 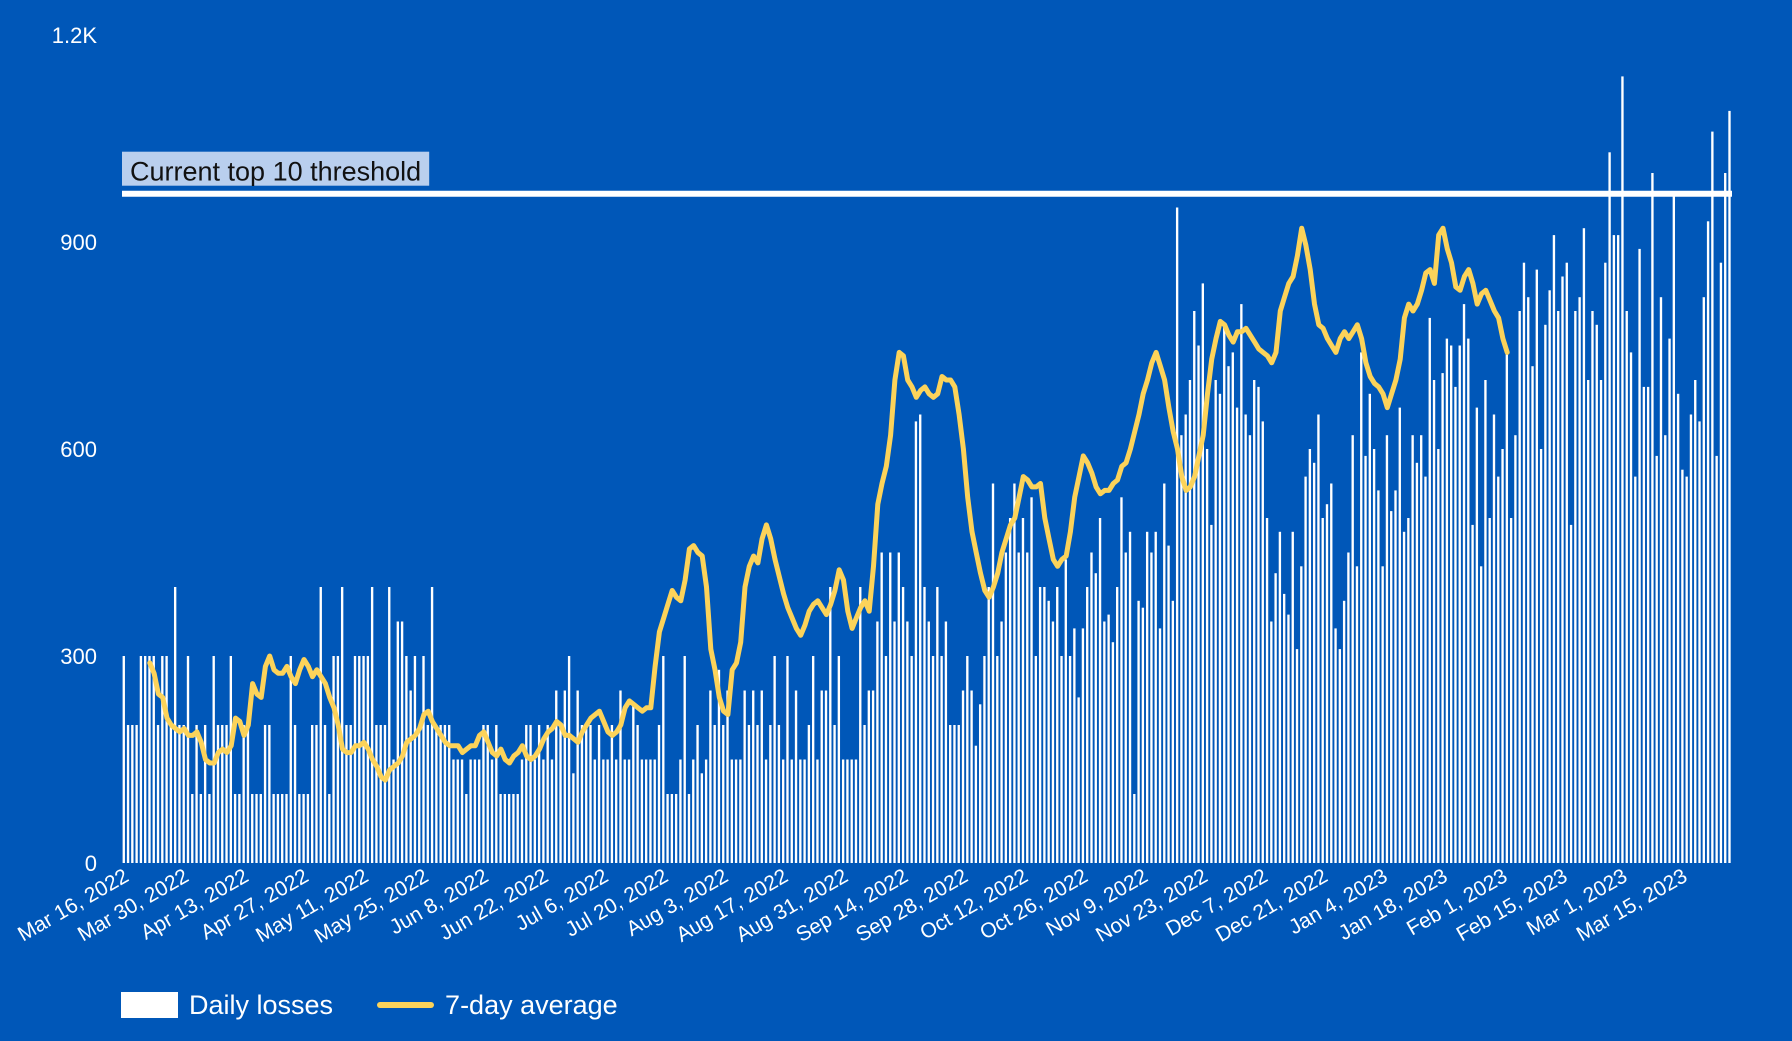 What do you see at coordinates (75, 449) in the screenshot?
I see `y-axis-ticks: 0 300 600 900 1.2K` at bounding box center [75, 449].